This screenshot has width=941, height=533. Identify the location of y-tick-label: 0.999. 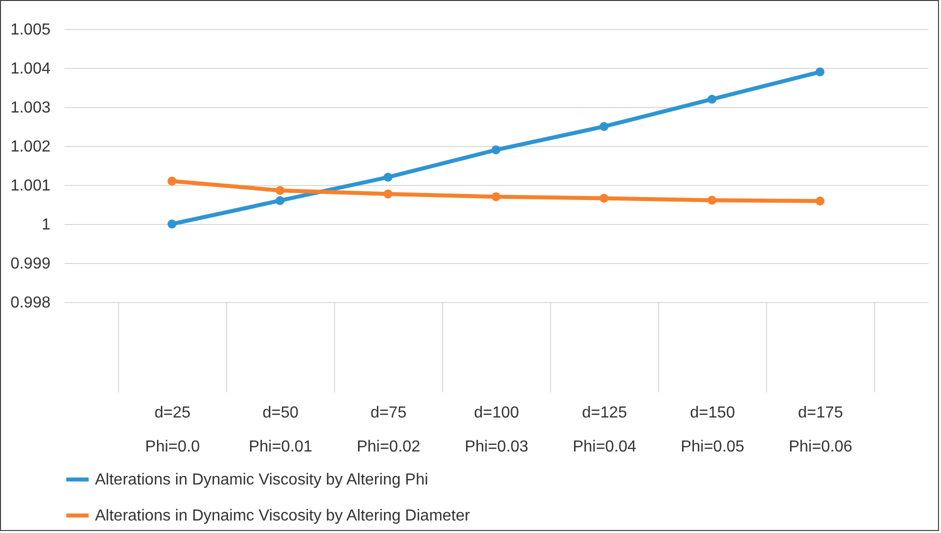
(30, 264).